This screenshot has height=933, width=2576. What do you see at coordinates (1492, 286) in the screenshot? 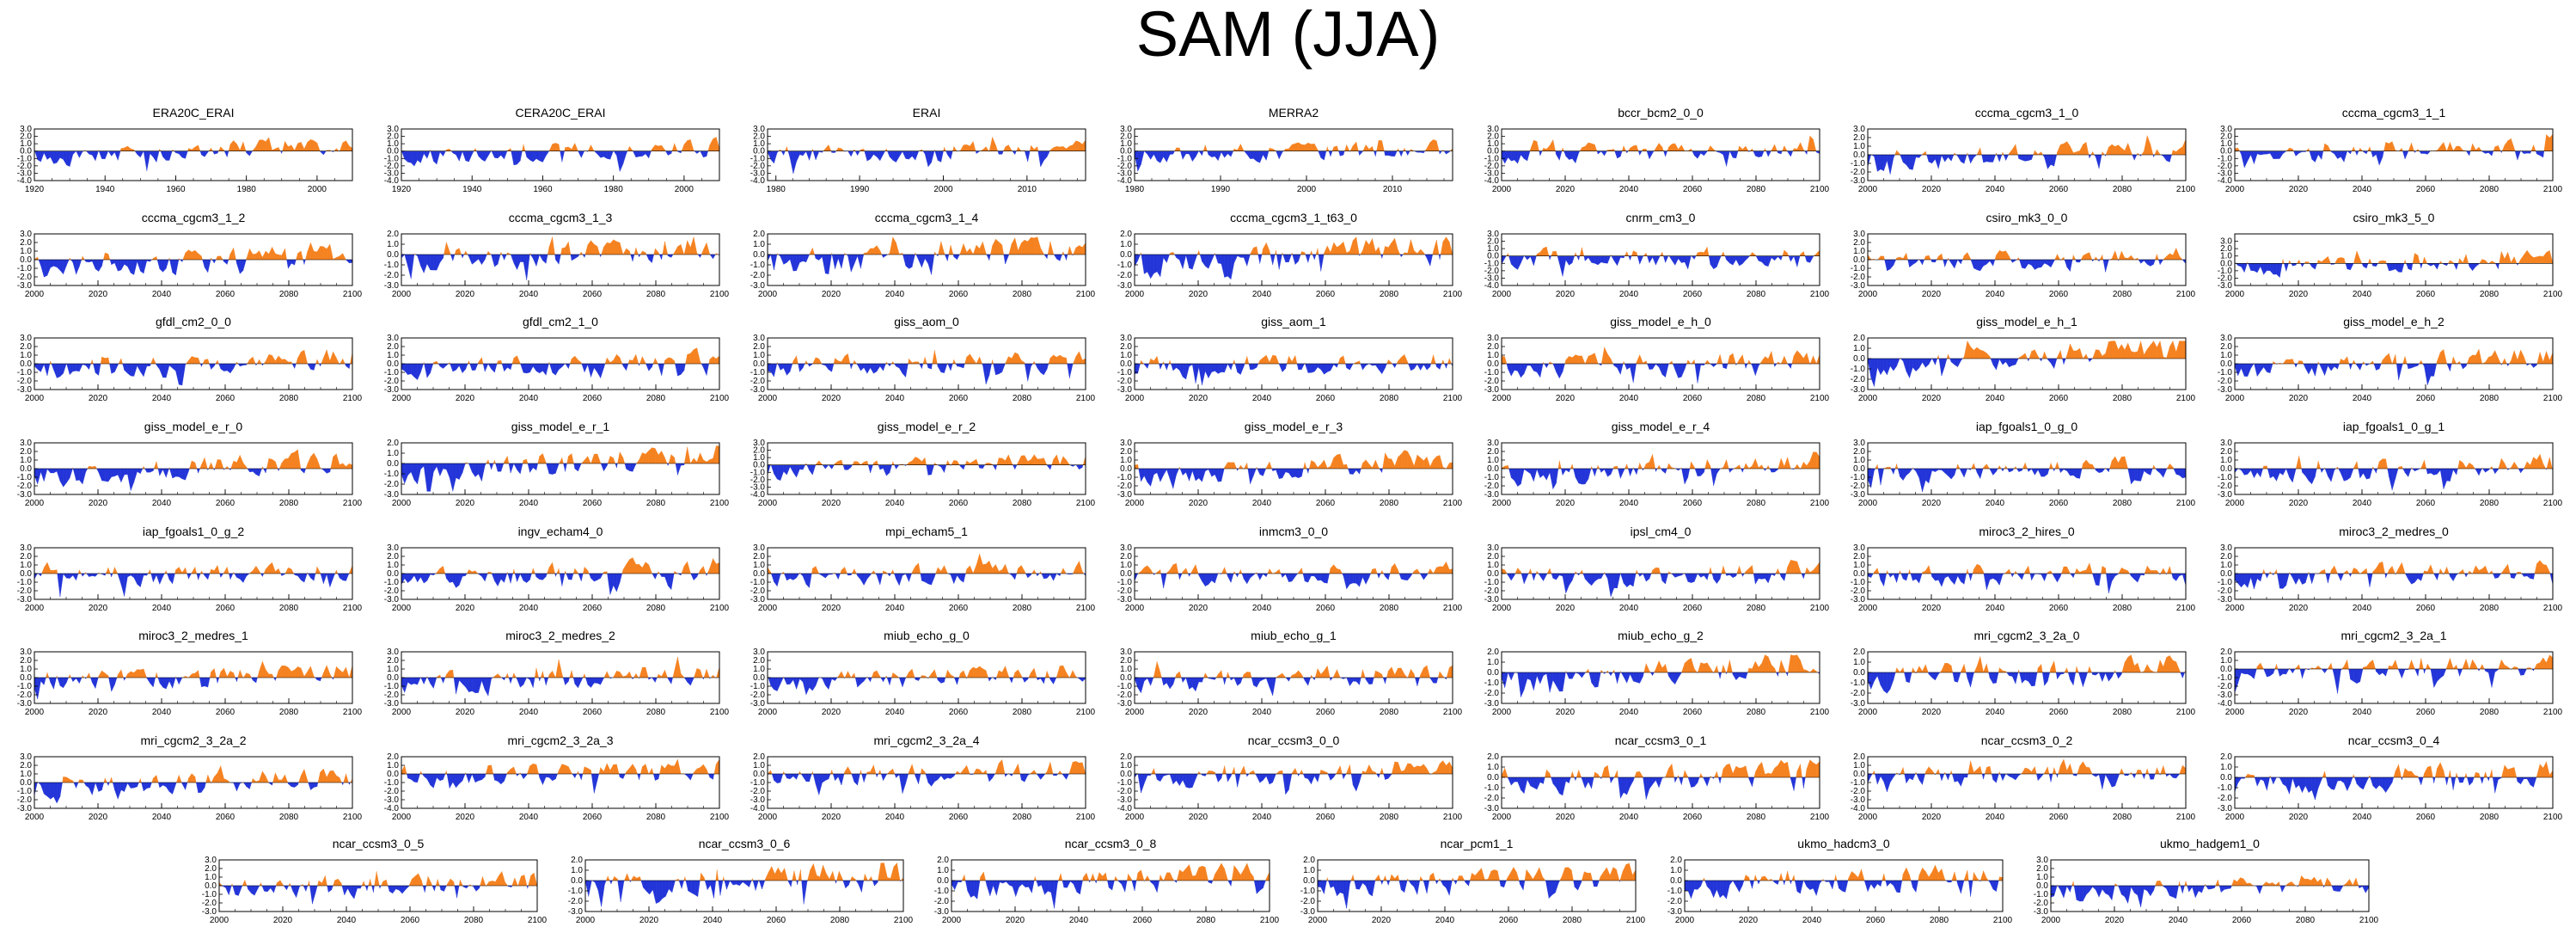
I see `y-tick-label: -4.0` at bounding box center [1492, 286].